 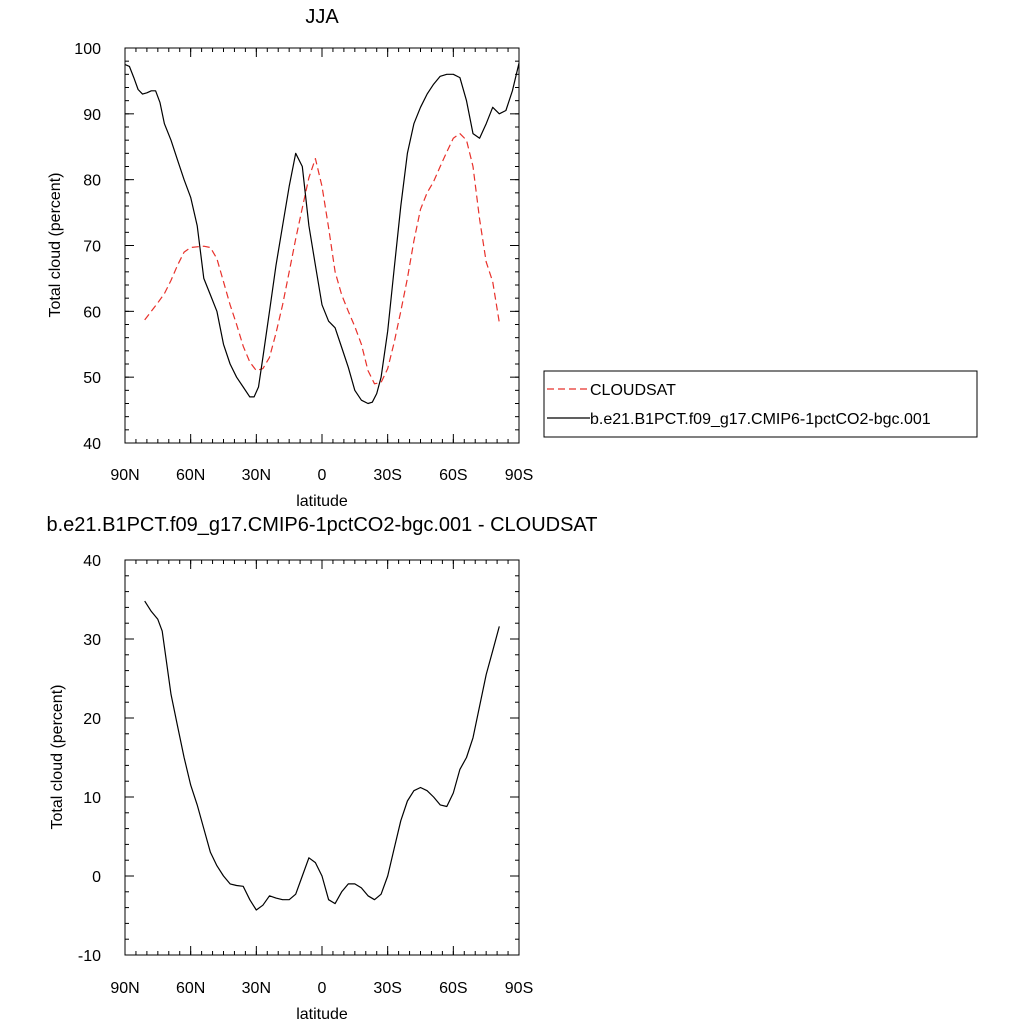 I want to click on y-tick-label: 90, so click(x=92, y=115).